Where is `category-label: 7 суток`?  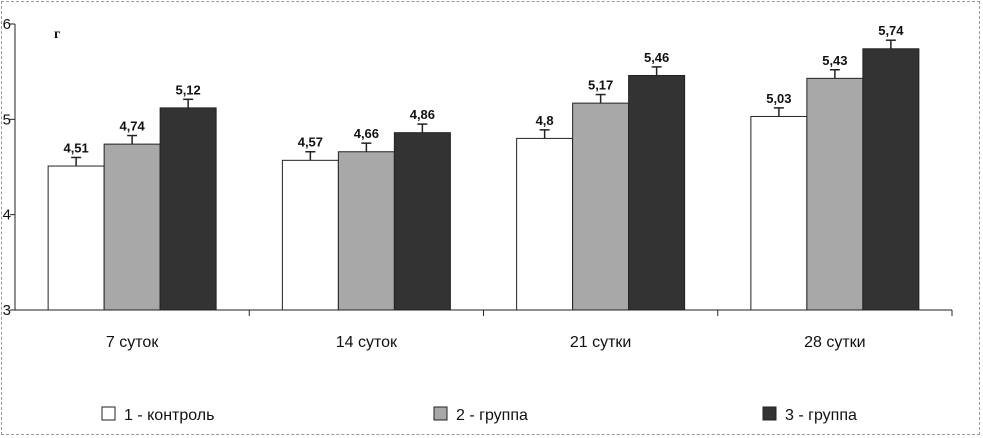 category-label: 7 суток is located at coordinates (132, 342).